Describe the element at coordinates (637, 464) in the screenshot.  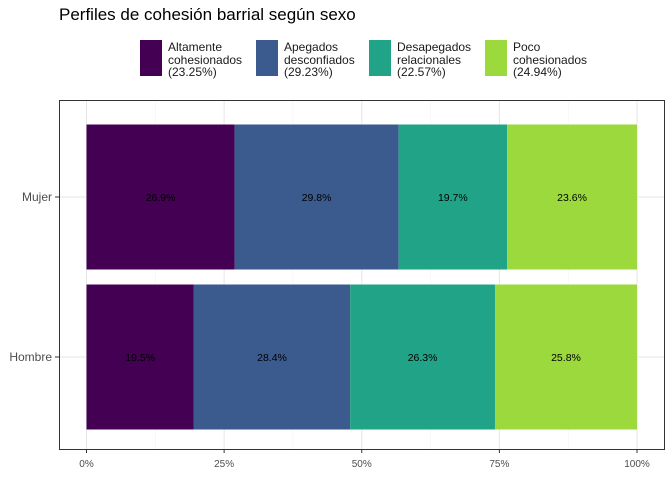
I see `x-tick-label: 100%` at that location.